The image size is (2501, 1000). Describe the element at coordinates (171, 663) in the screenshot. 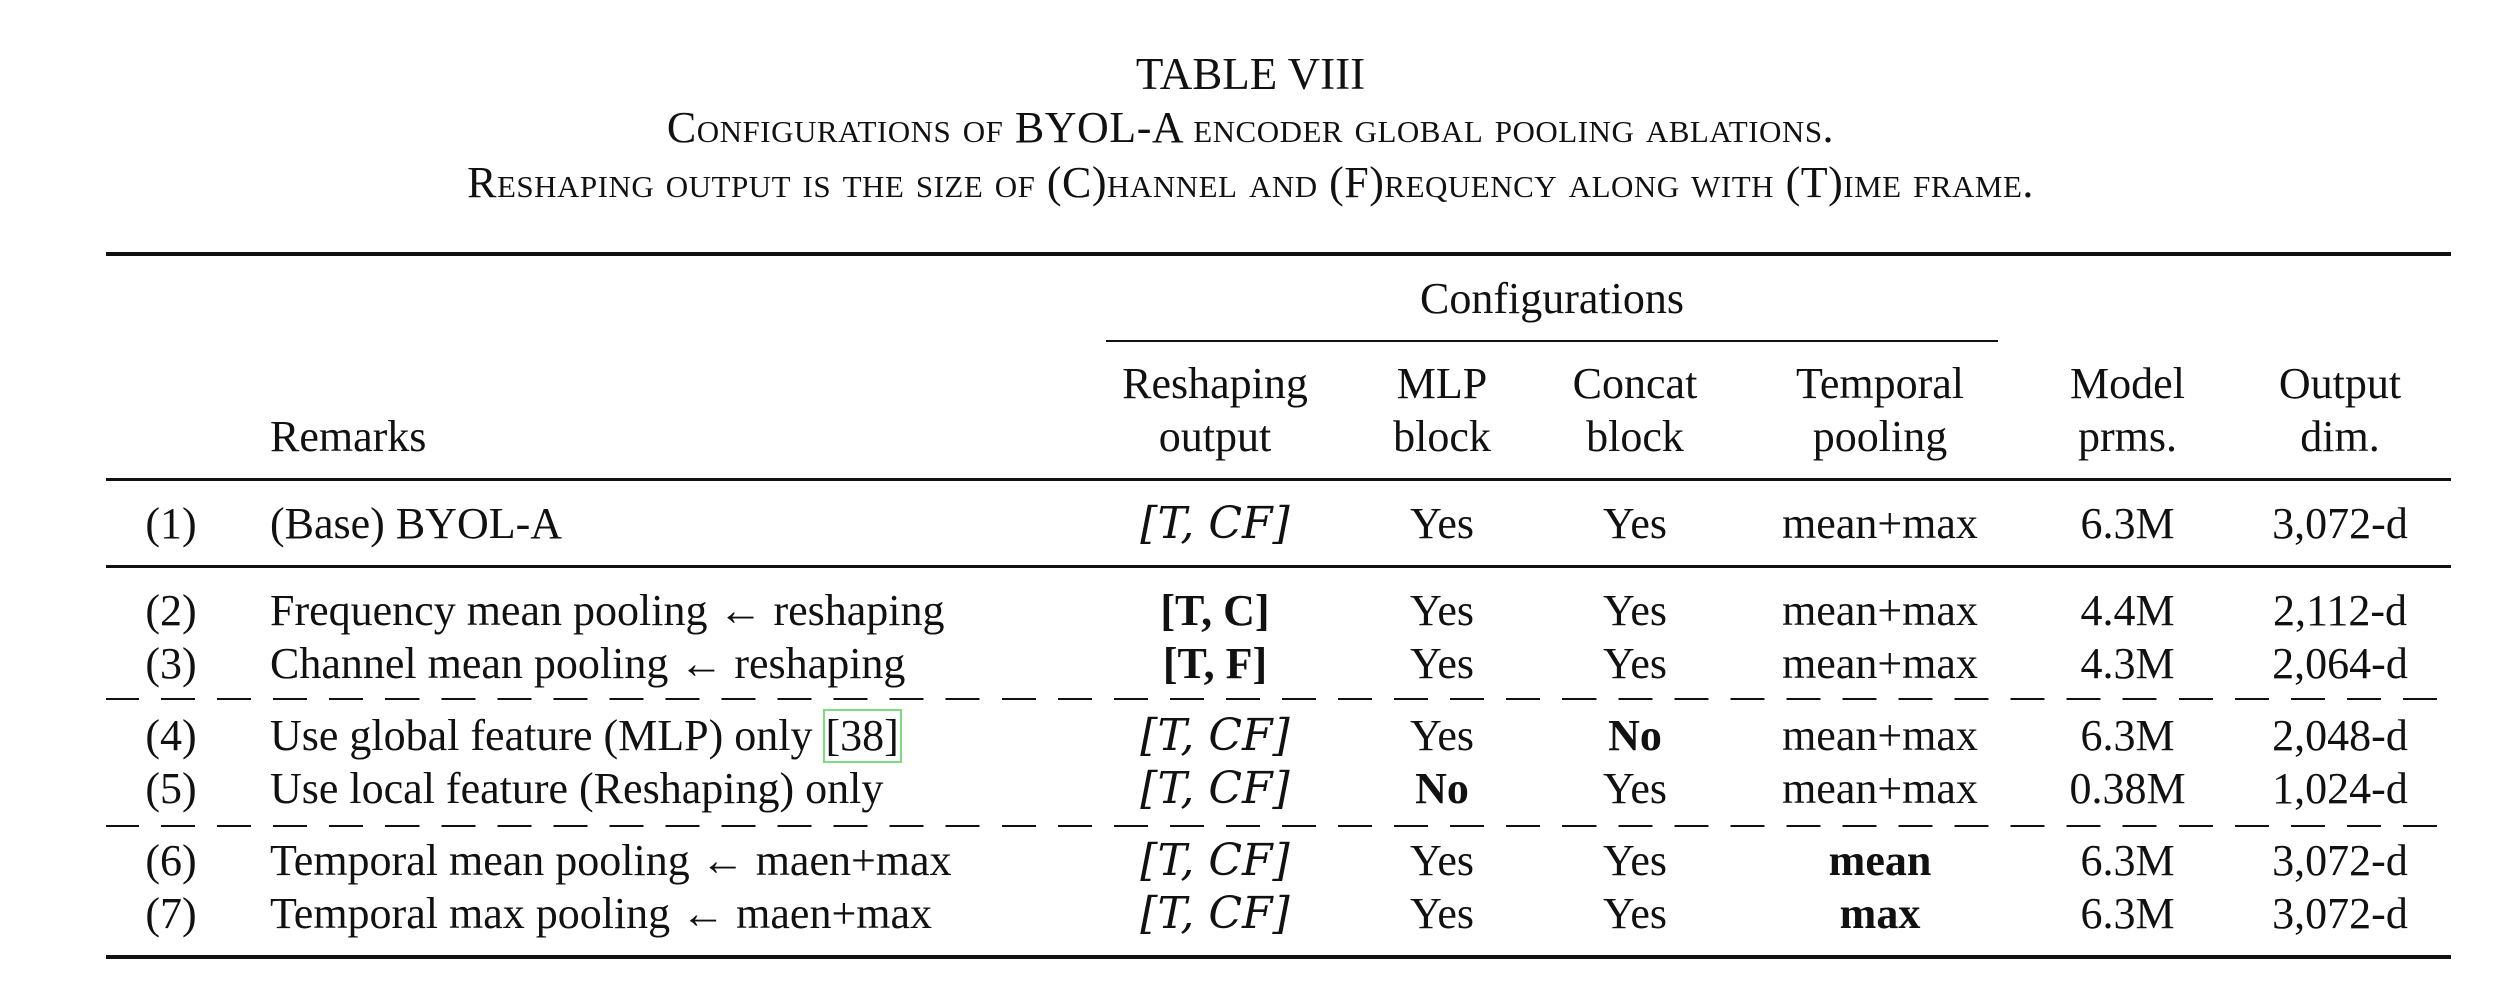

I see `row-3-id: (3)` at that location.